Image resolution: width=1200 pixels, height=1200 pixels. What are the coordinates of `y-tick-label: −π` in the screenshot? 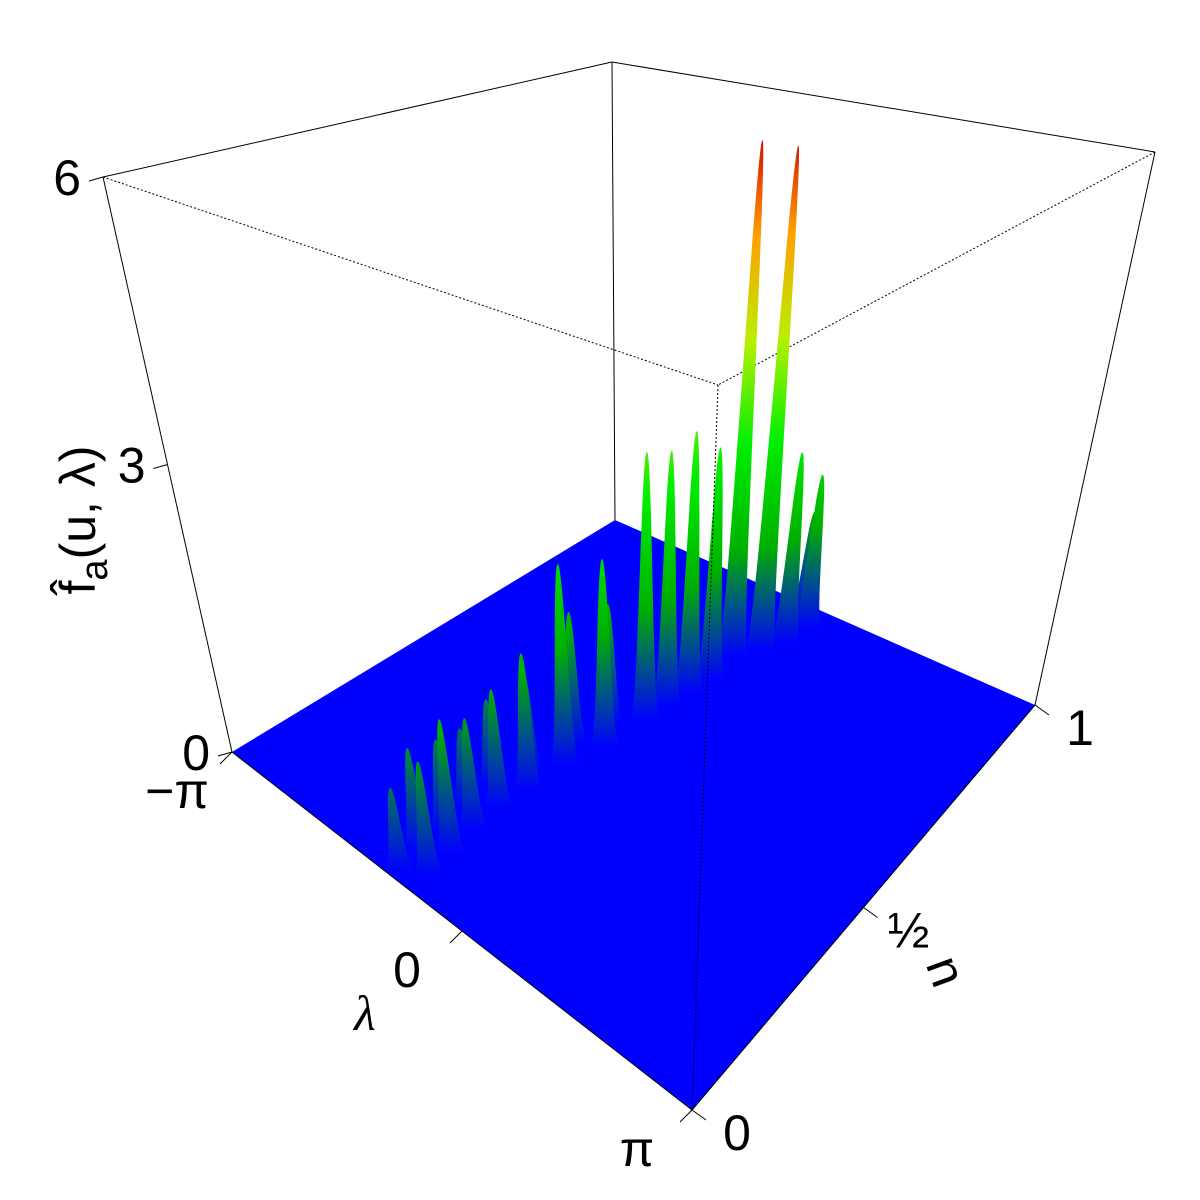 It's located at (177, 791).